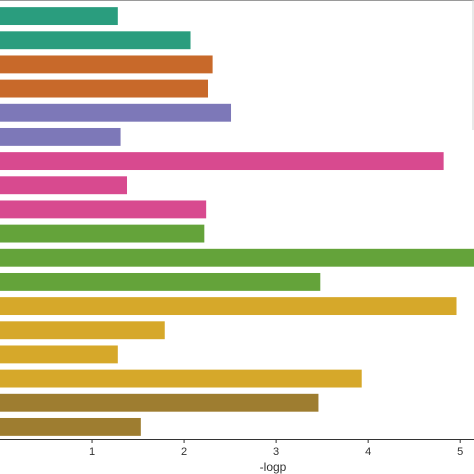 This screenshot has height=474, width=474. I want to click on x-tick-label-2: 2, so click(184, 452).